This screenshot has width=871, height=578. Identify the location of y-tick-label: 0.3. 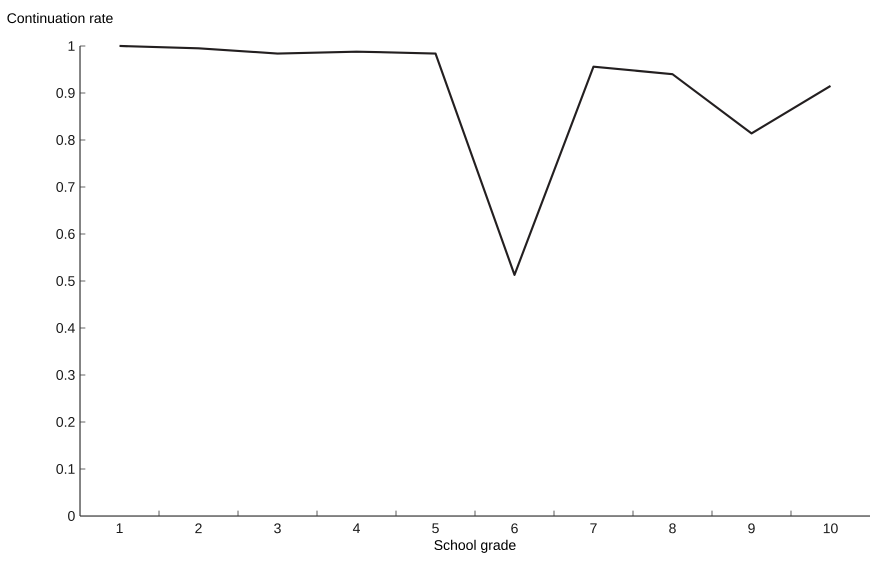
(65, 375).